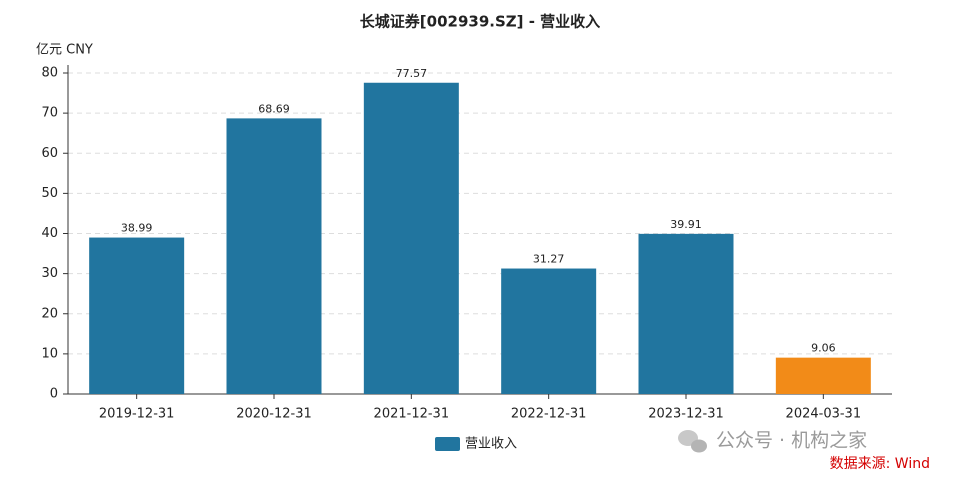  I want to click on y-tick-label: 30, so click(49, 273).